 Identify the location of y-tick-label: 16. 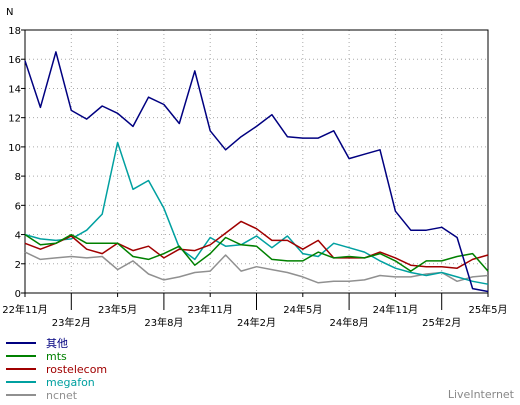
(14, 60).